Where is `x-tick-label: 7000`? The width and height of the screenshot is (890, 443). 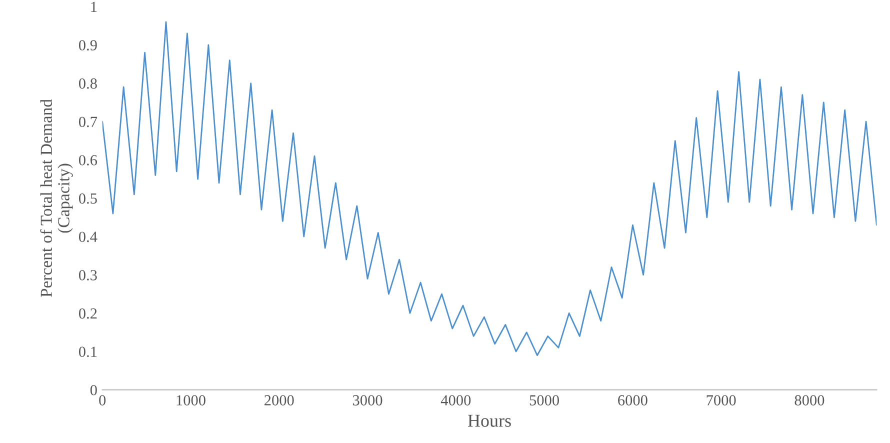
x-tick-label: 7000 is located at coordinates (721, 400).